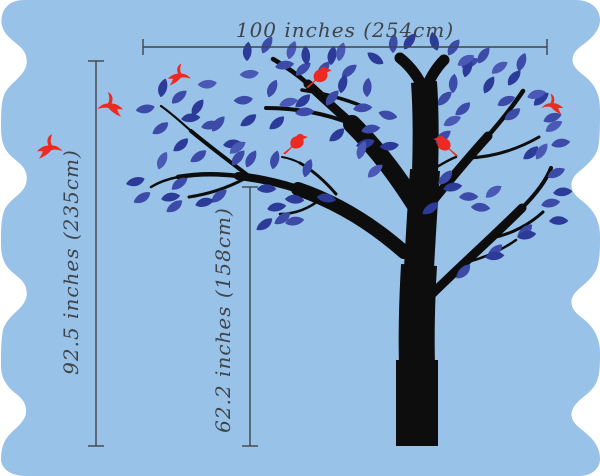 The width and height of the screenshot is (600, 476). I want to click on width-dimension-line, so click(345, 47).